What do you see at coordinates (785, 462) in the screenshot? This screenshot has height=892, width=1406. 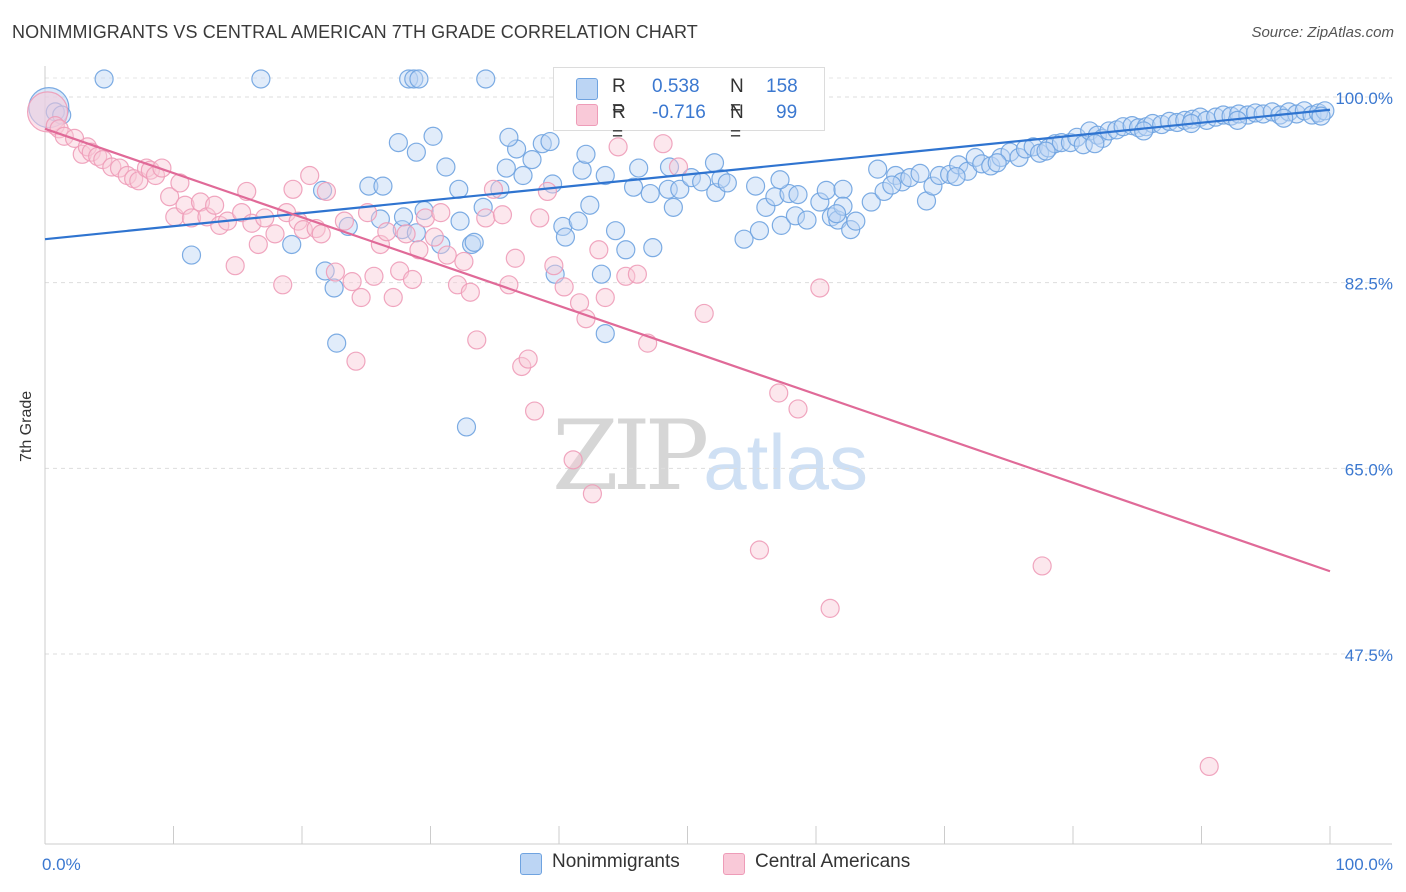 I see `watermark-atlas: atlas` at bounding box center [785, 462].